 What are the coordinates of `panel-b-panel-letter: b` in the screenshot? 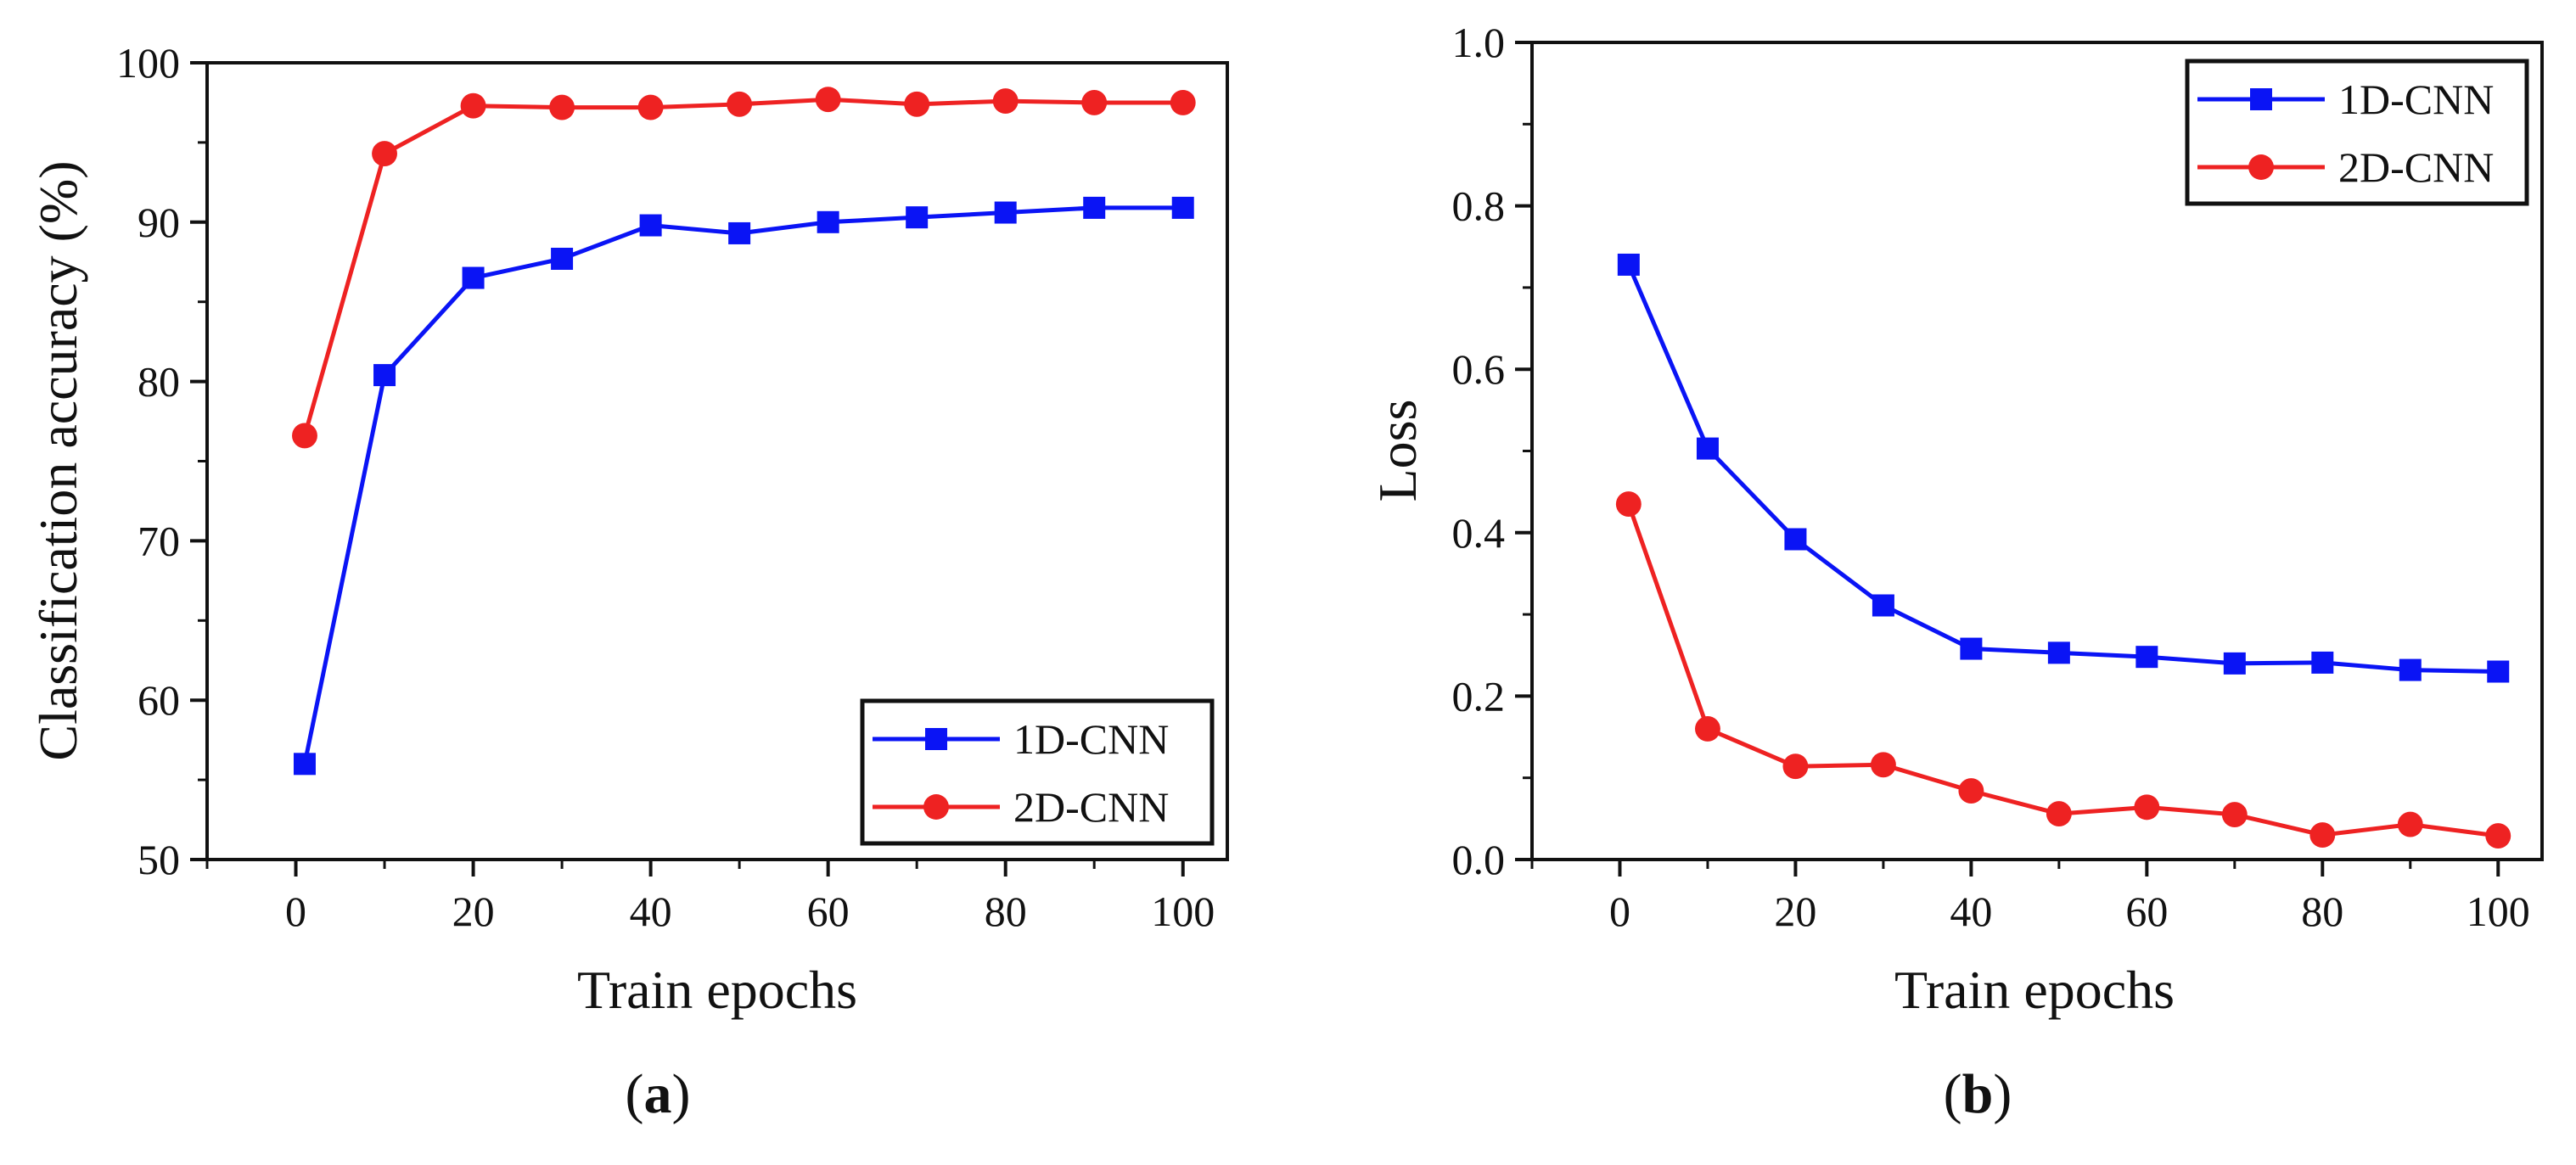 It's located at (1978, 1094).